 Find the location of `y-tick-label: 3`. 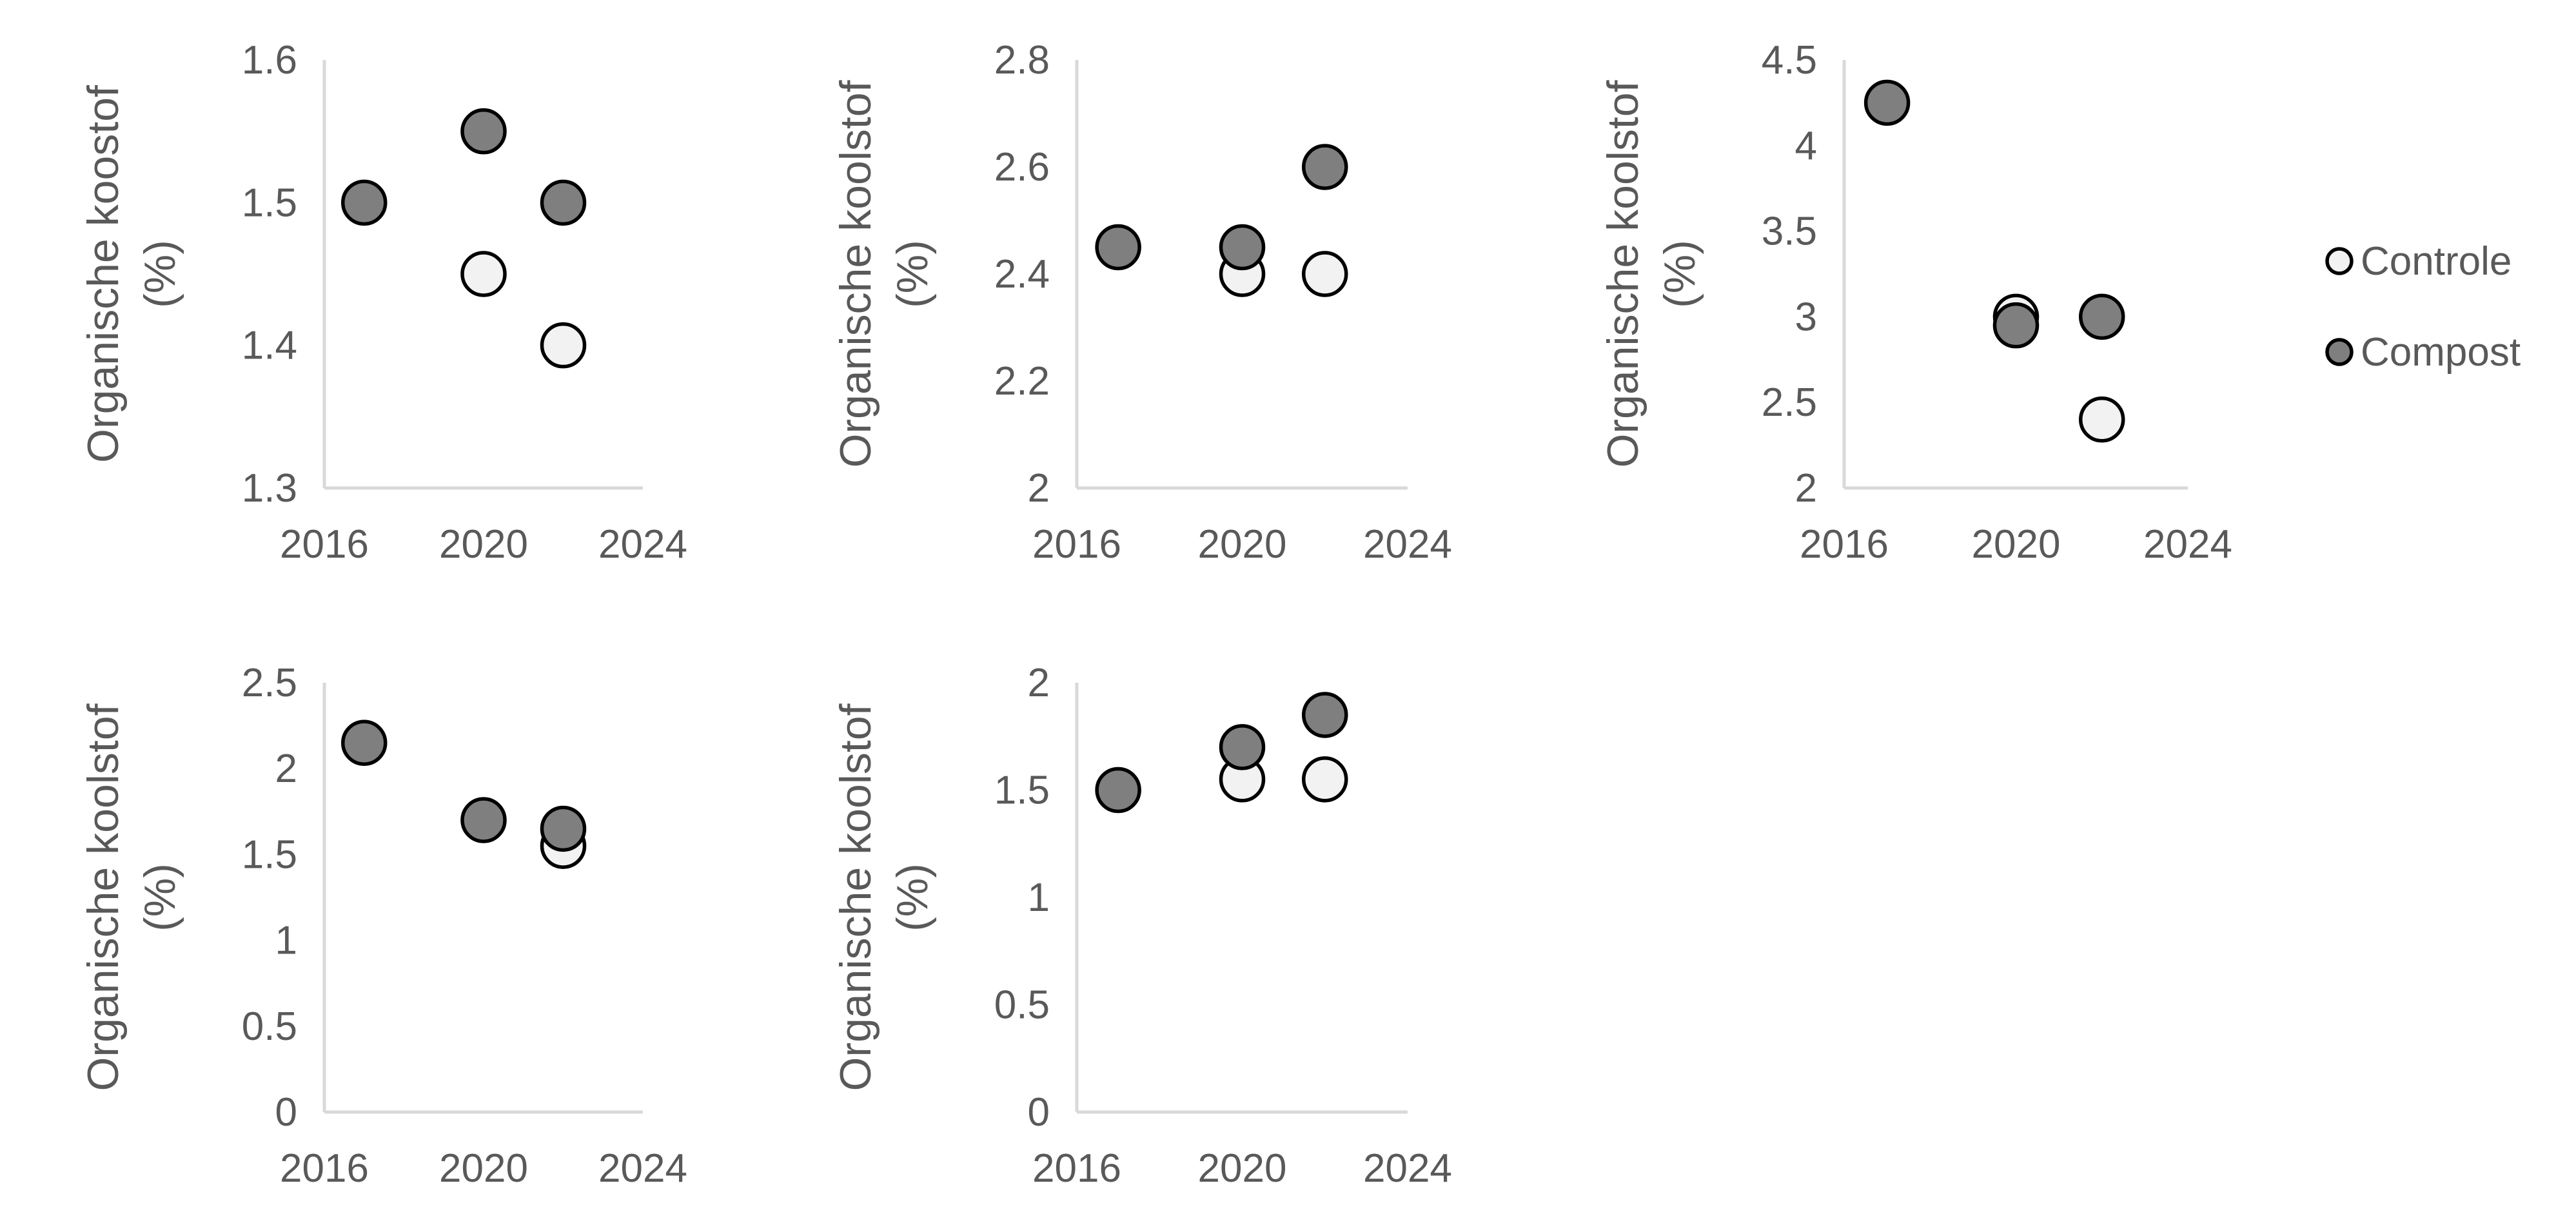

y-tick-label: 3 is located at coordinates (1806, 317).